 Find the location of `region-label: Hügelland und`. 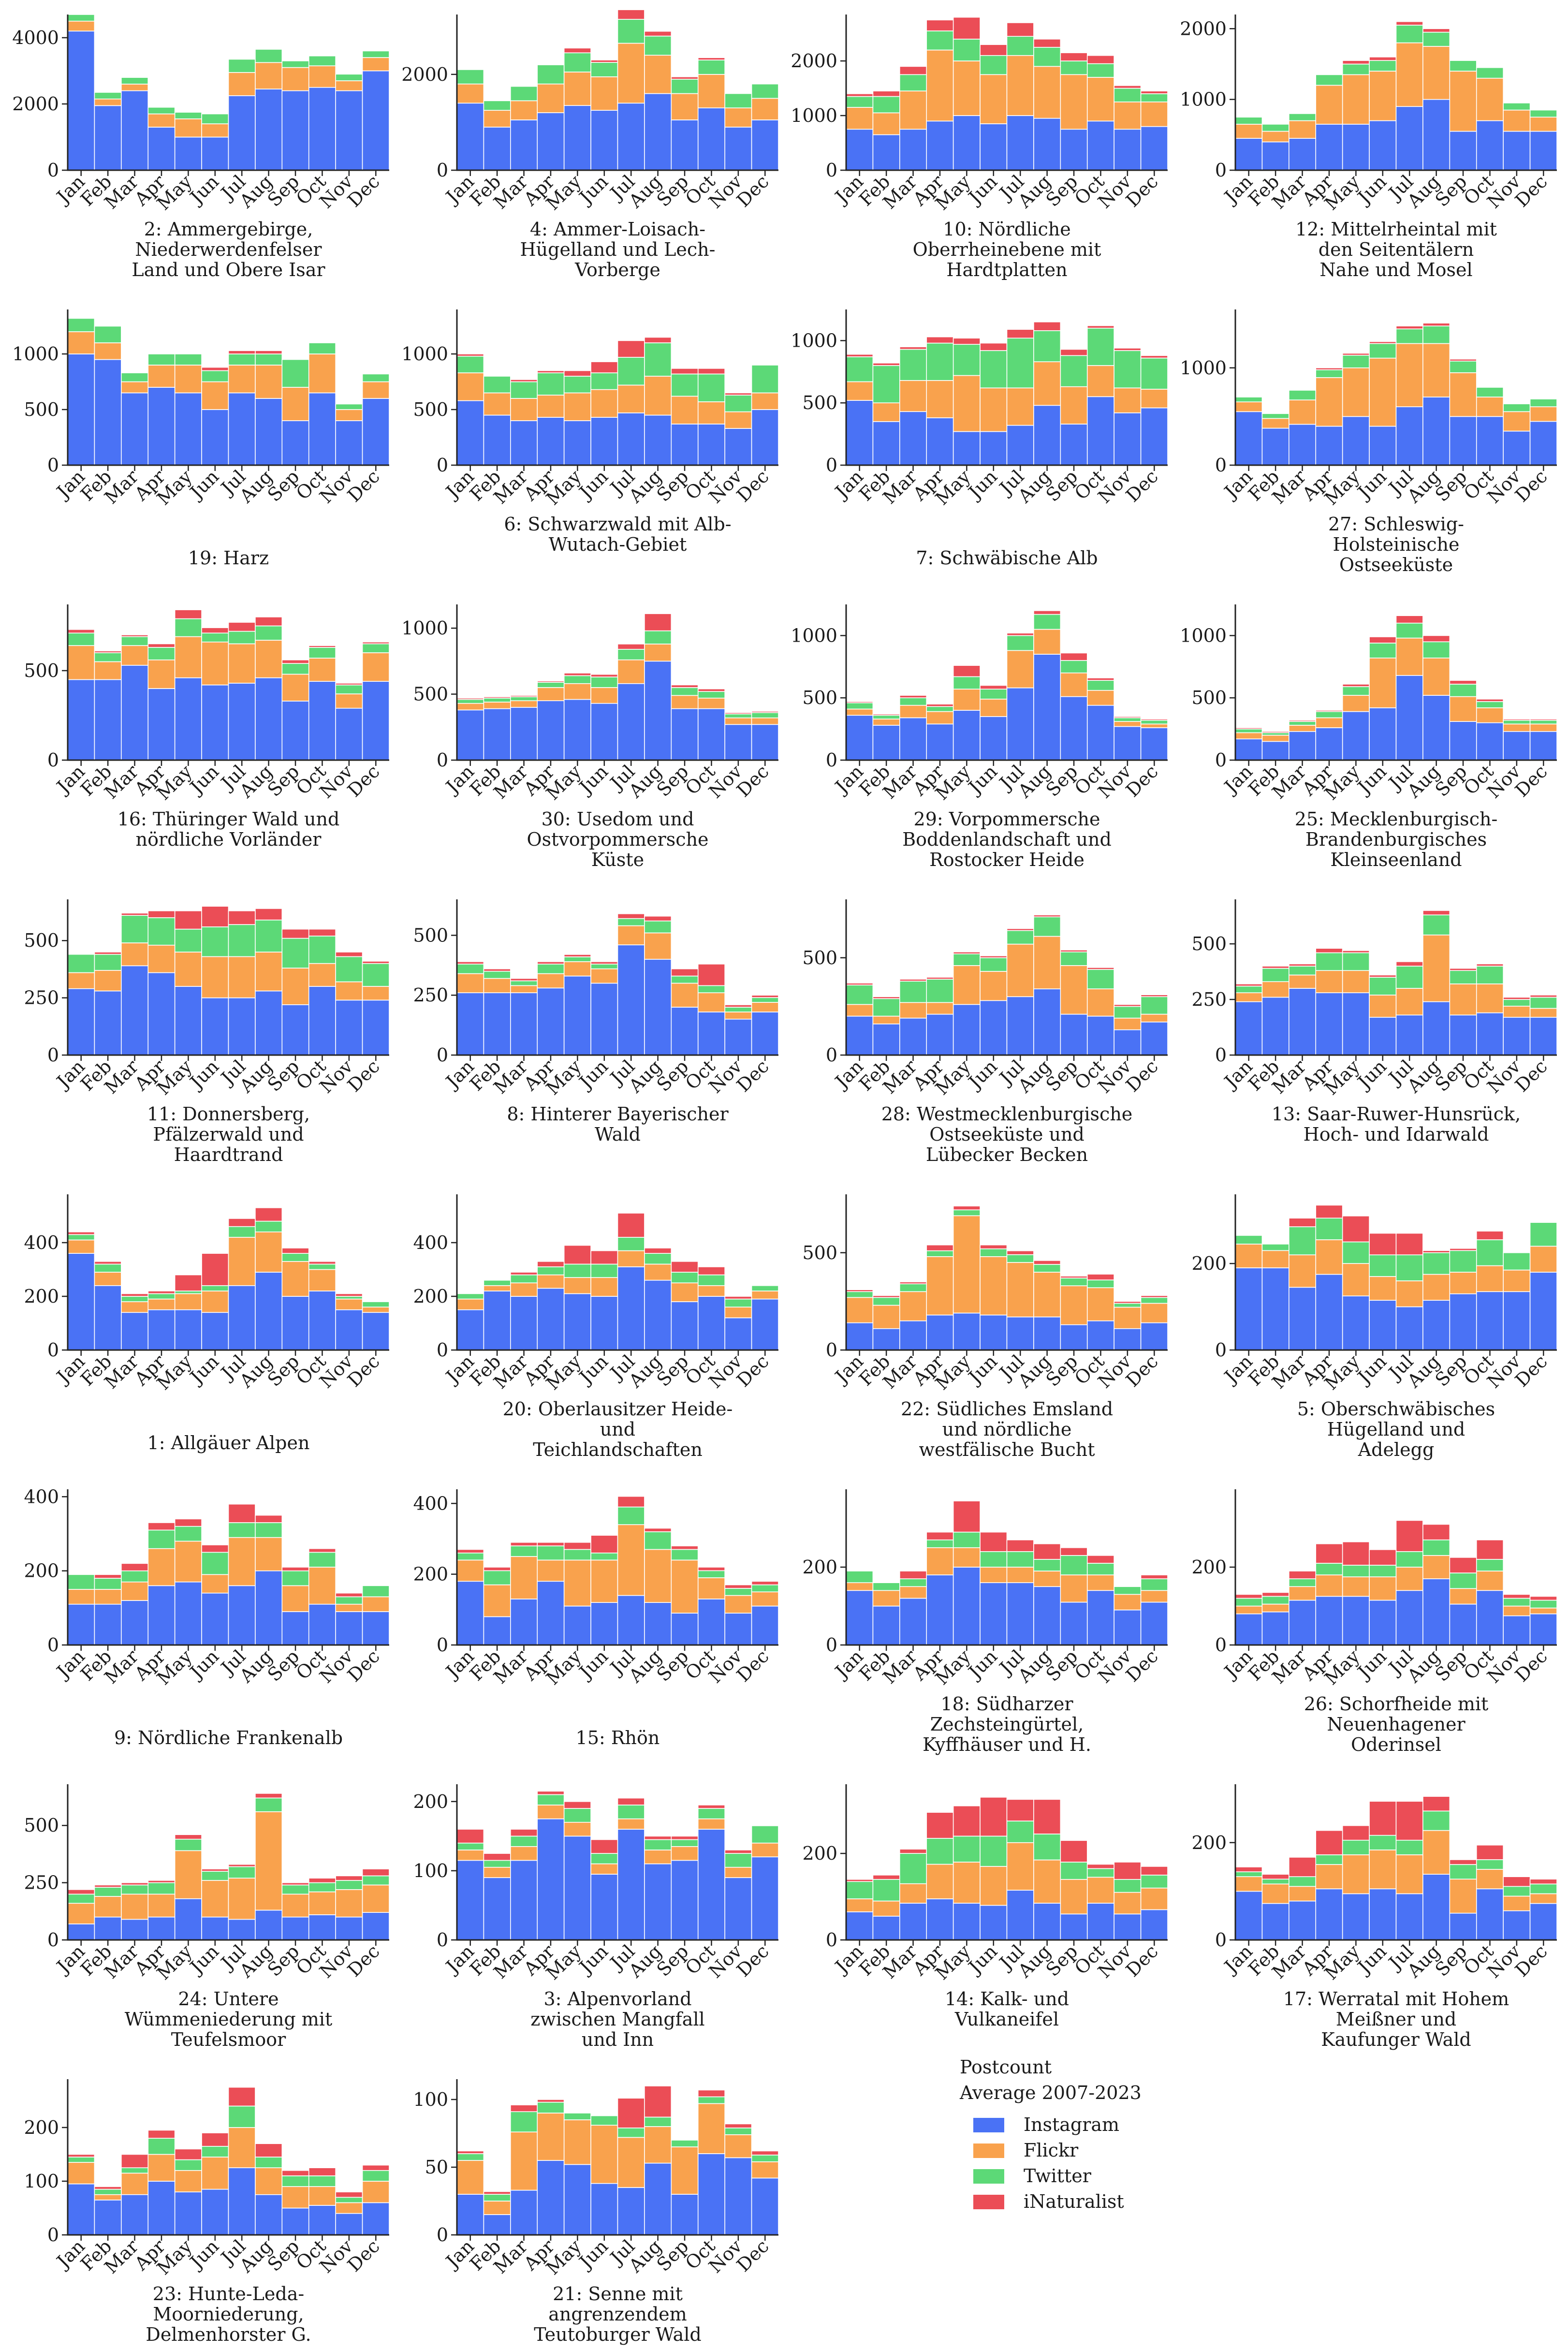

region-label: Hügelland und is located at coordinates (1396, 1429).